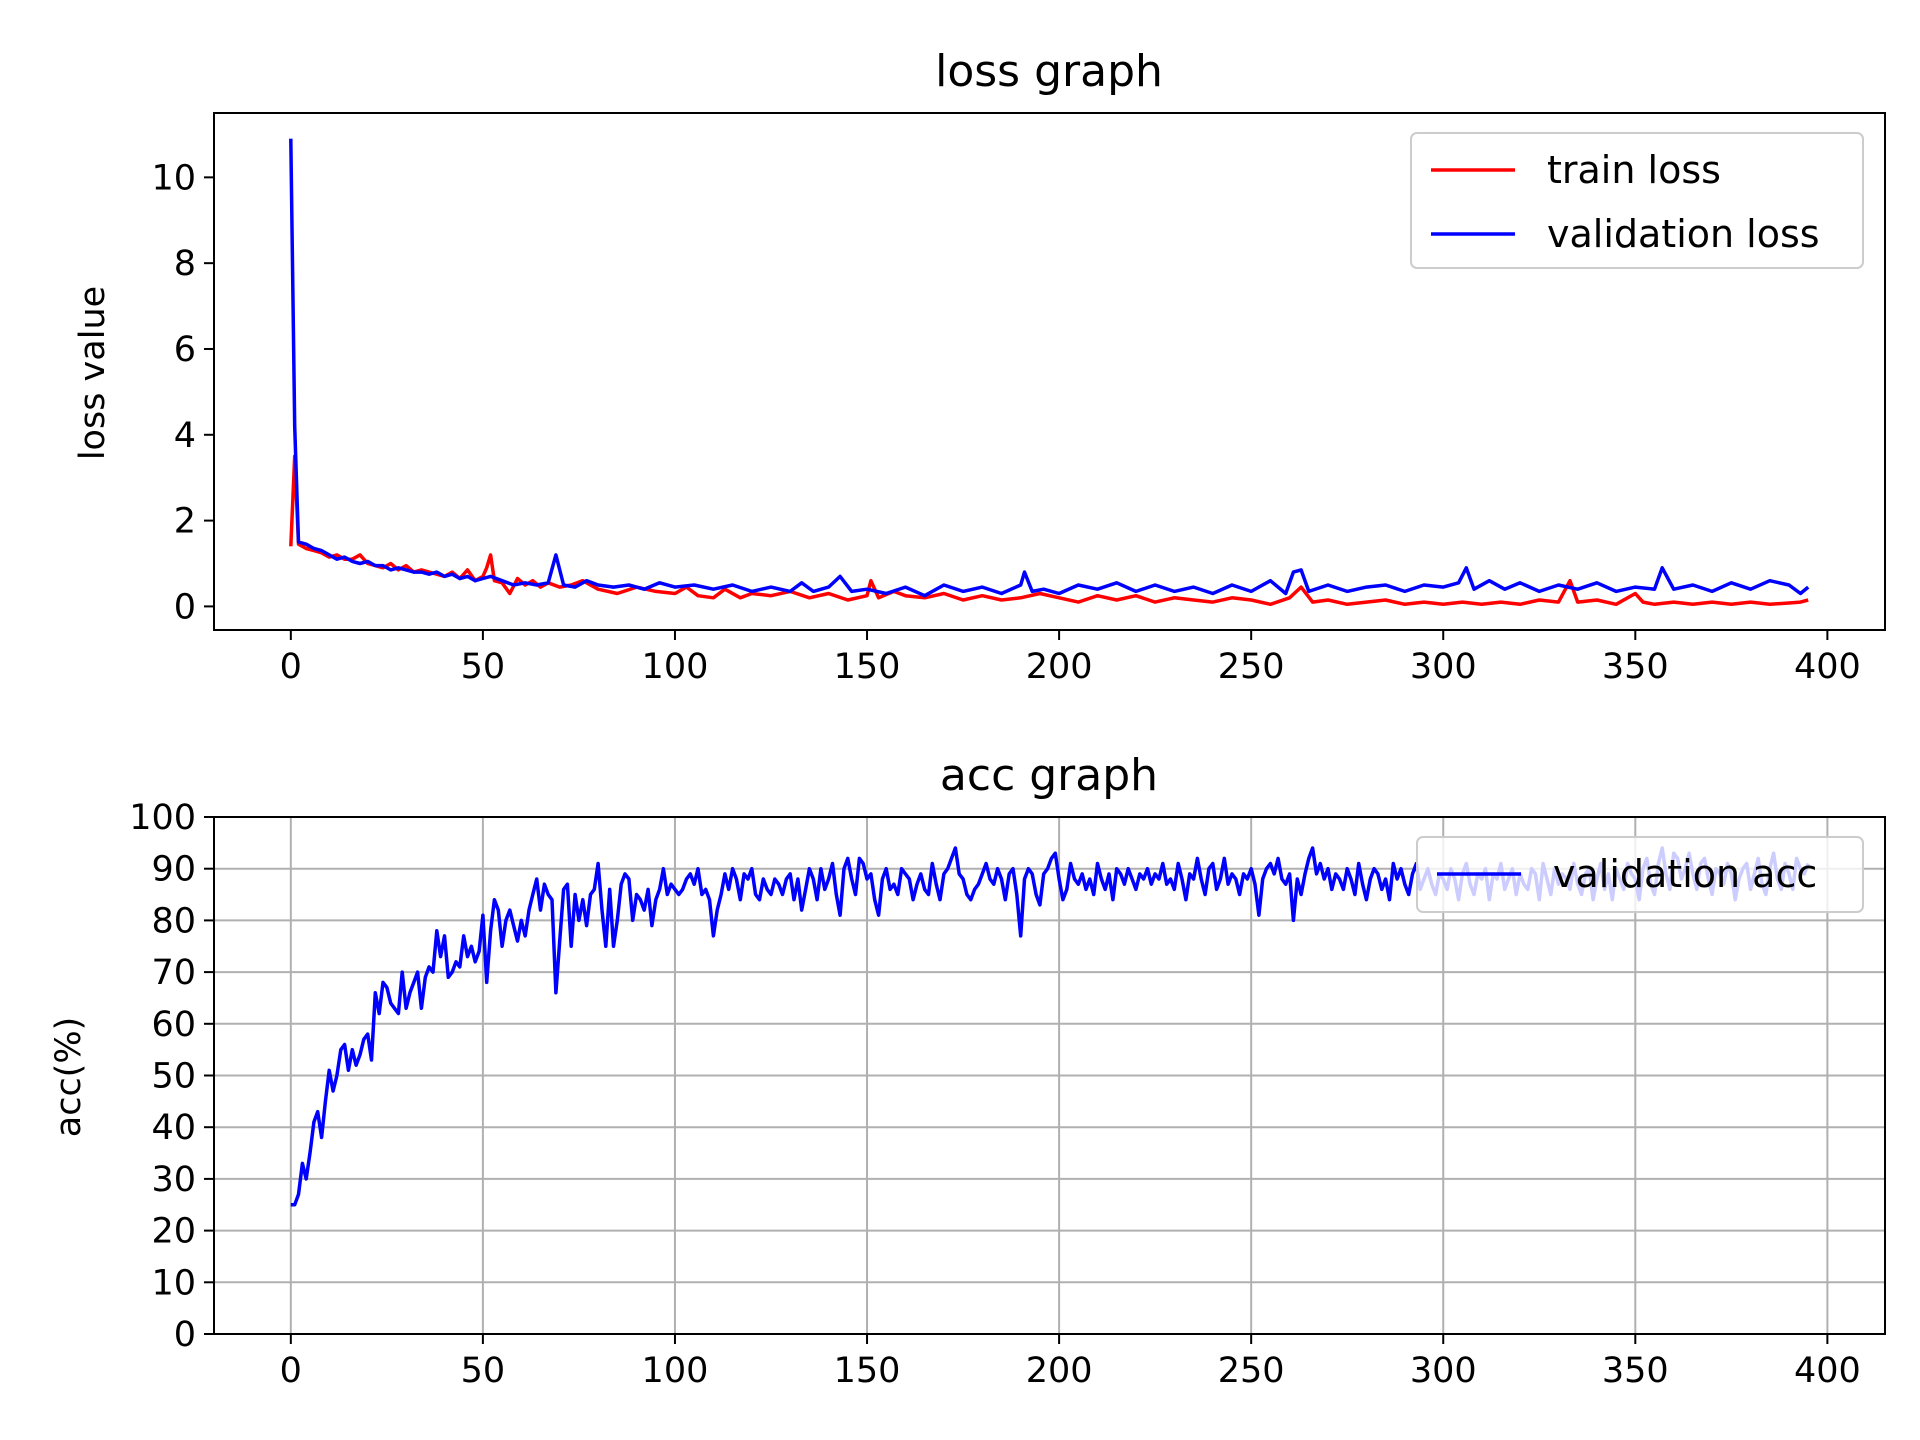  What do you see at coordinates (1251, 667) in the screenshot?
I see `loss-chart-xtick-label-5: 250` at bounding box center [1251, 667].